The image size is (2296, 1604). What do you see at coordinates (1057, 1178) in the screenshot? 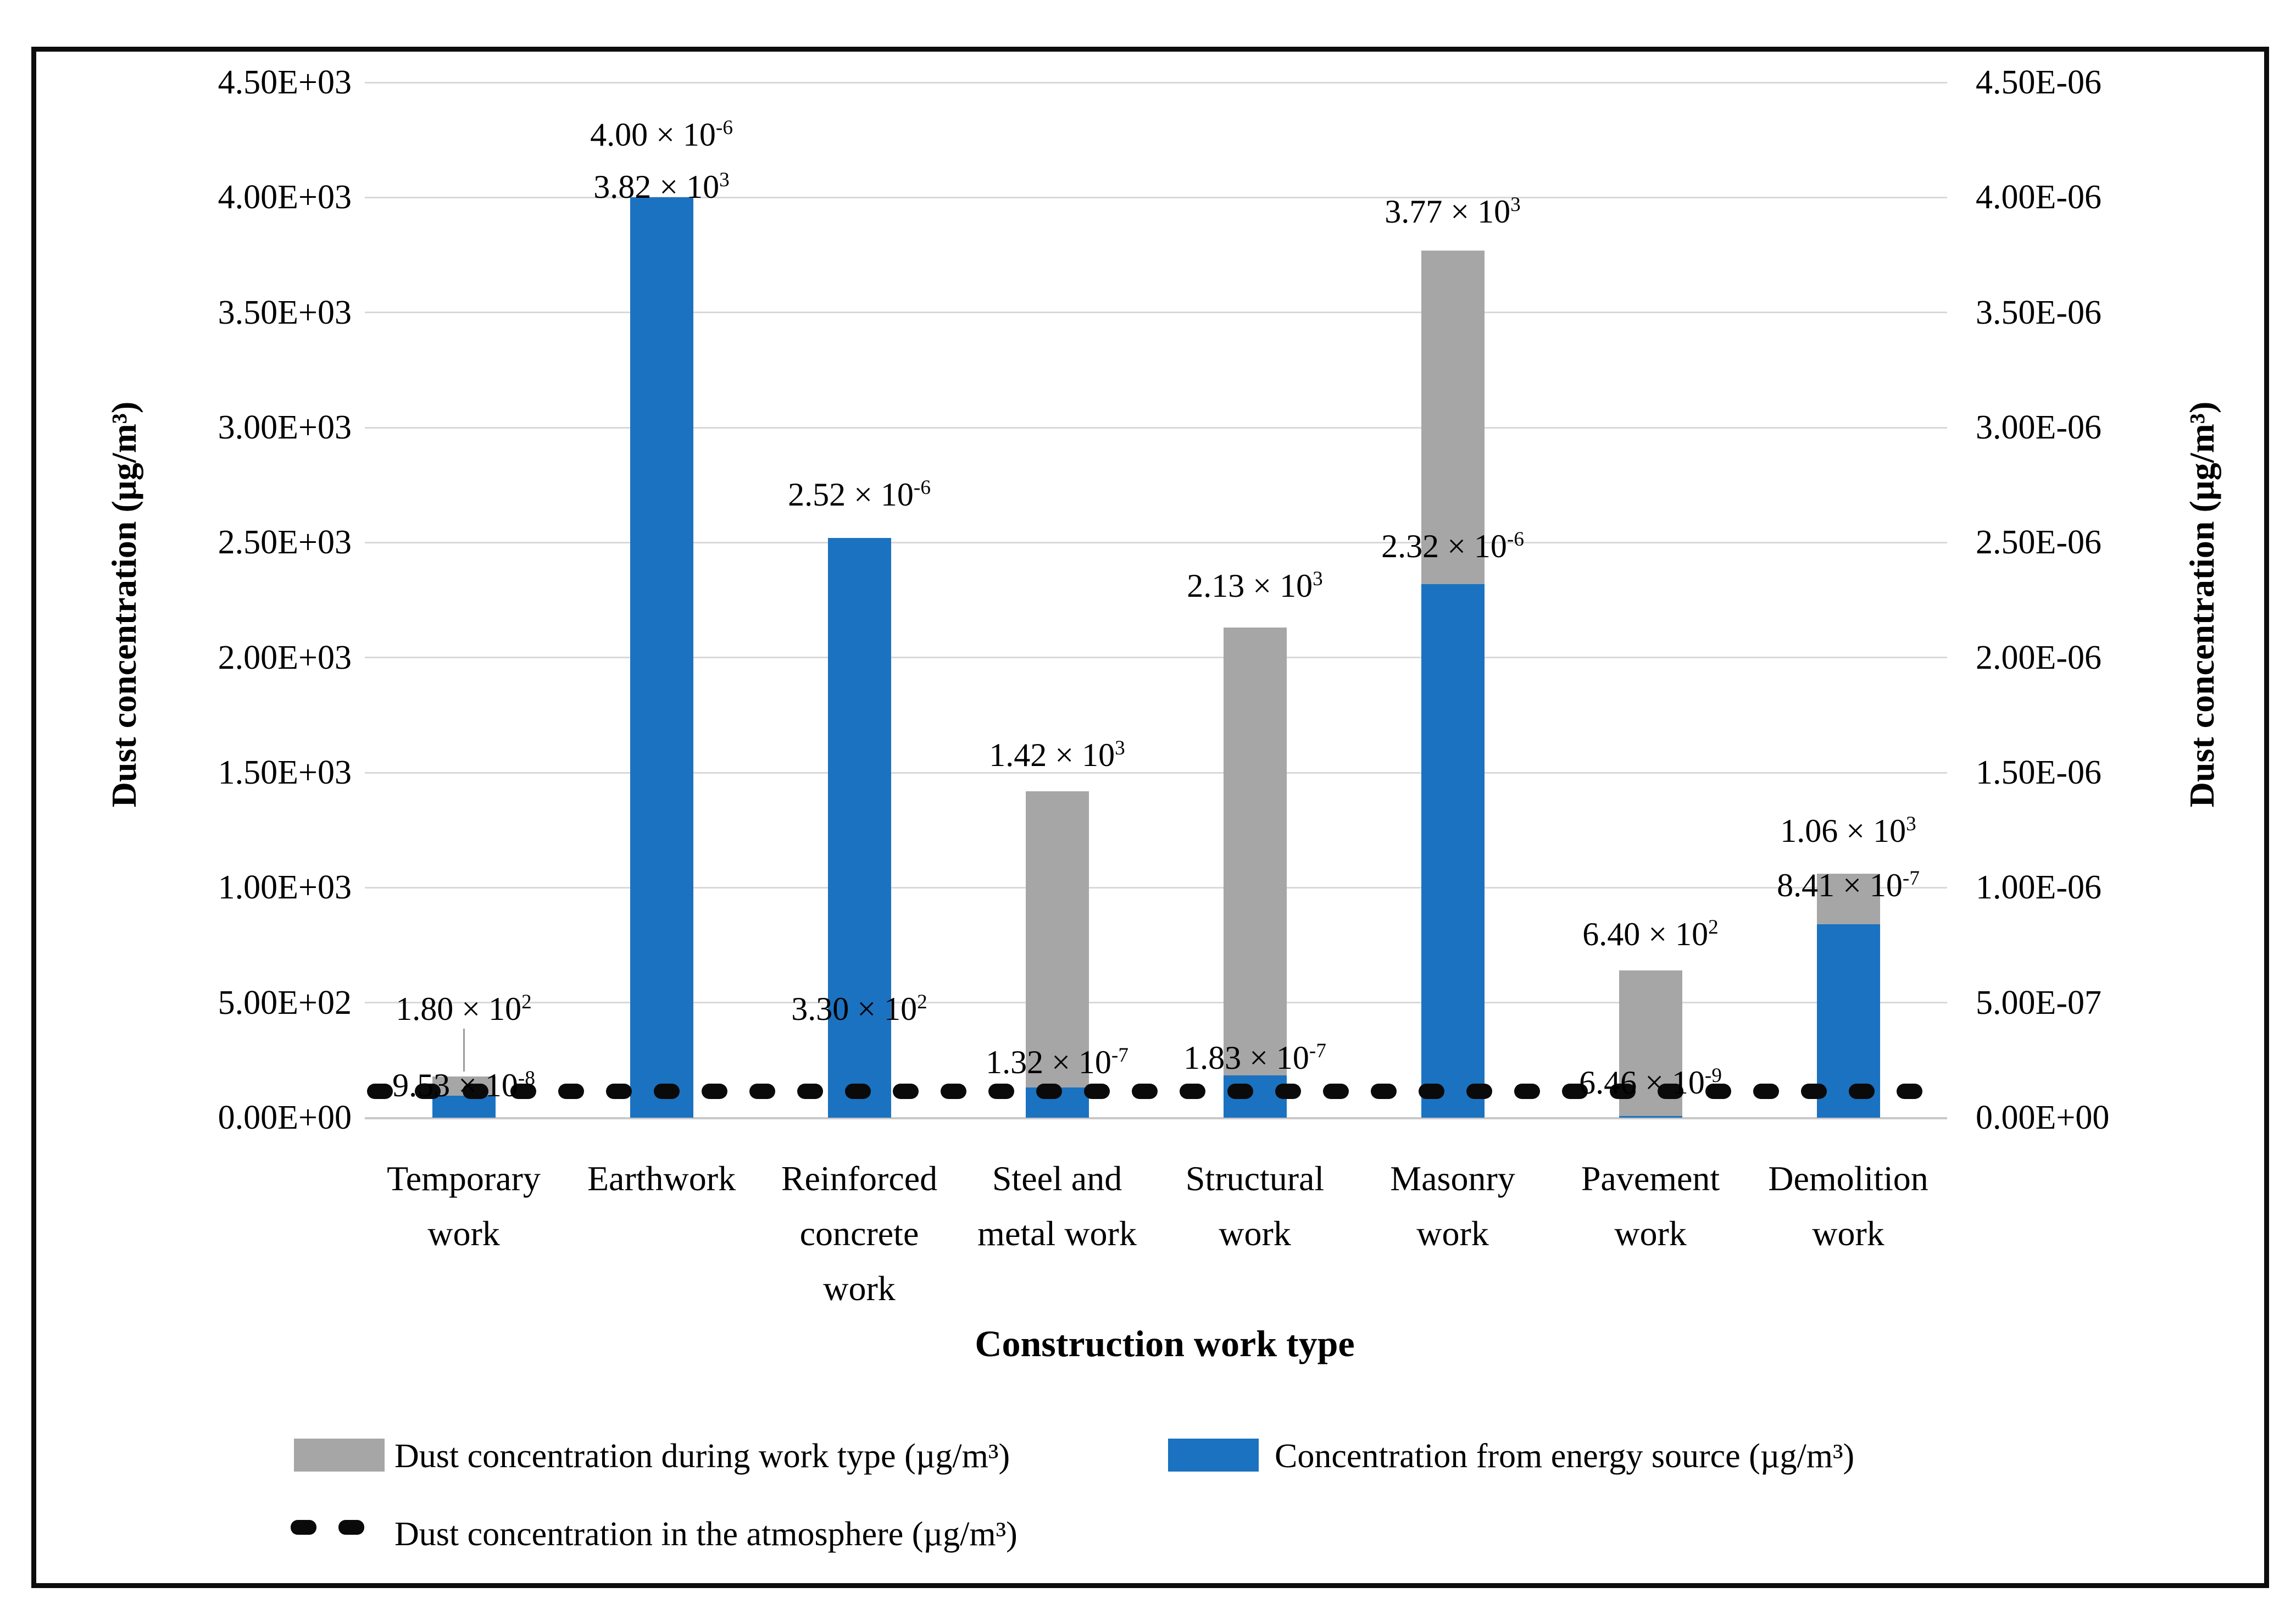
I see `category-label-line: Steel and` at bounding box center [1057, 1178].